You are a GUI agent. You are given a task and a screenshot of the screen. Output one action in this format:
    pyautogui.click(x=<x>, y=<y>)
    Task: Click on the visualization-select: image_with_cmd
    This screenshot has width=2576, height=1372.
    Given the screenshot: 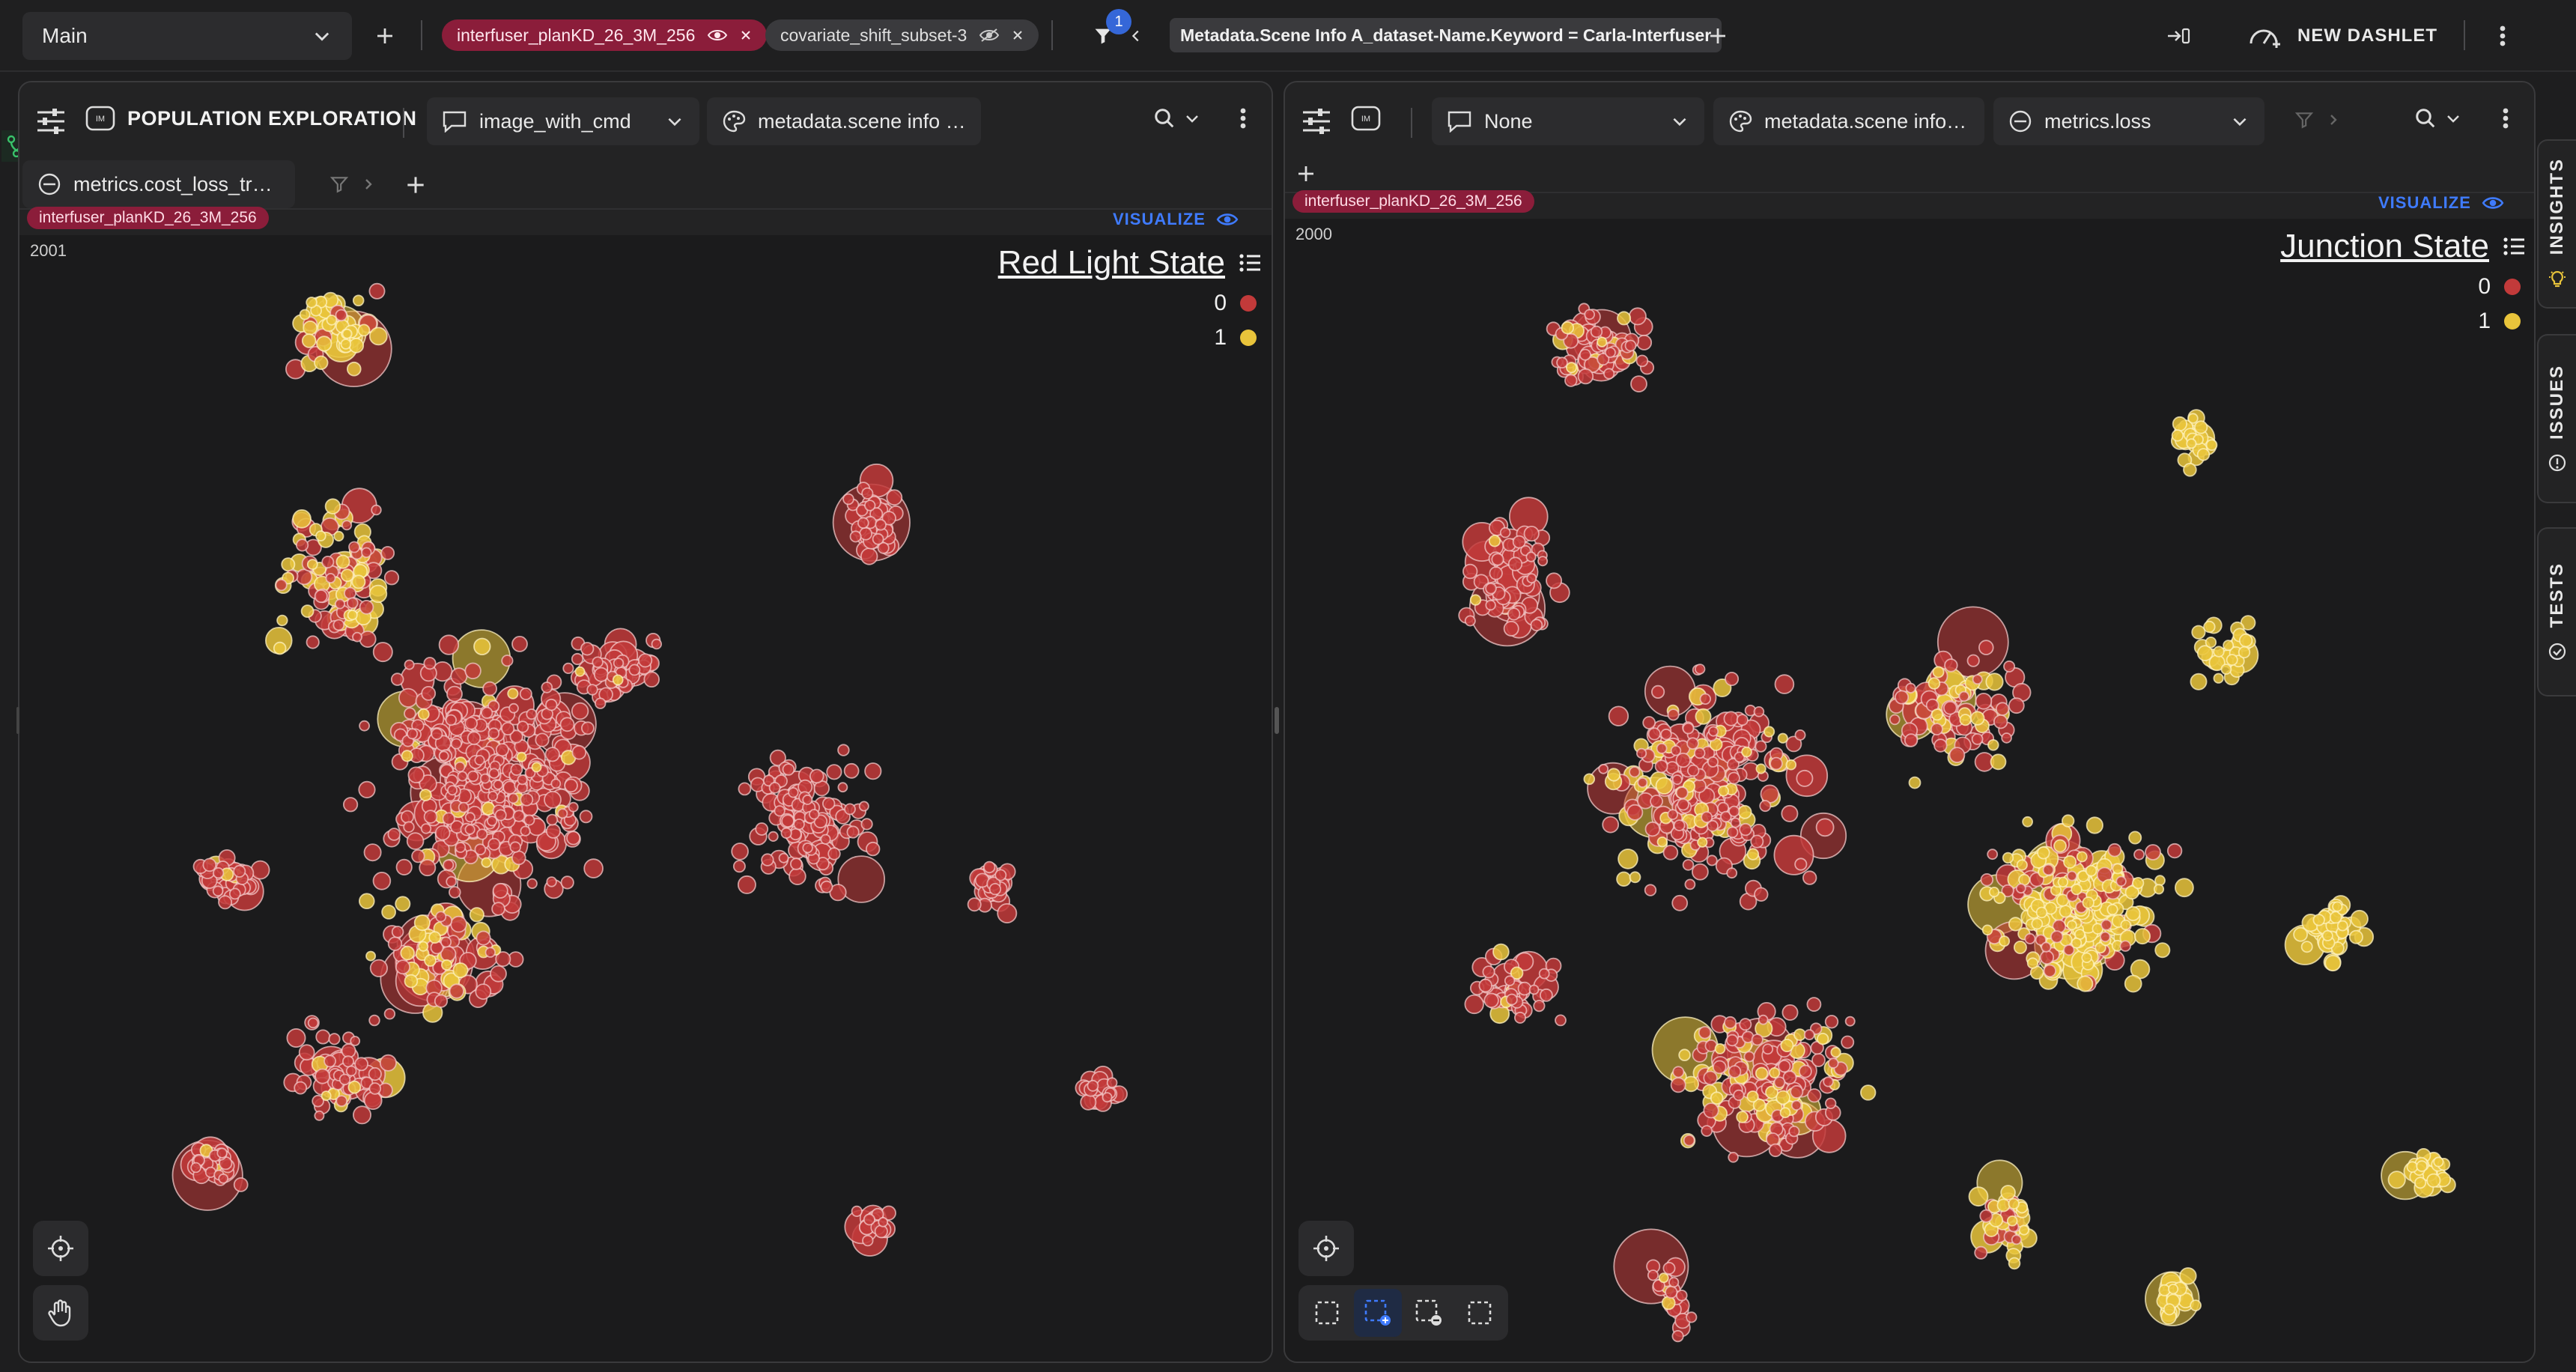 What is the action you would take?
    pyautogui.click(x=563, y=121)
    